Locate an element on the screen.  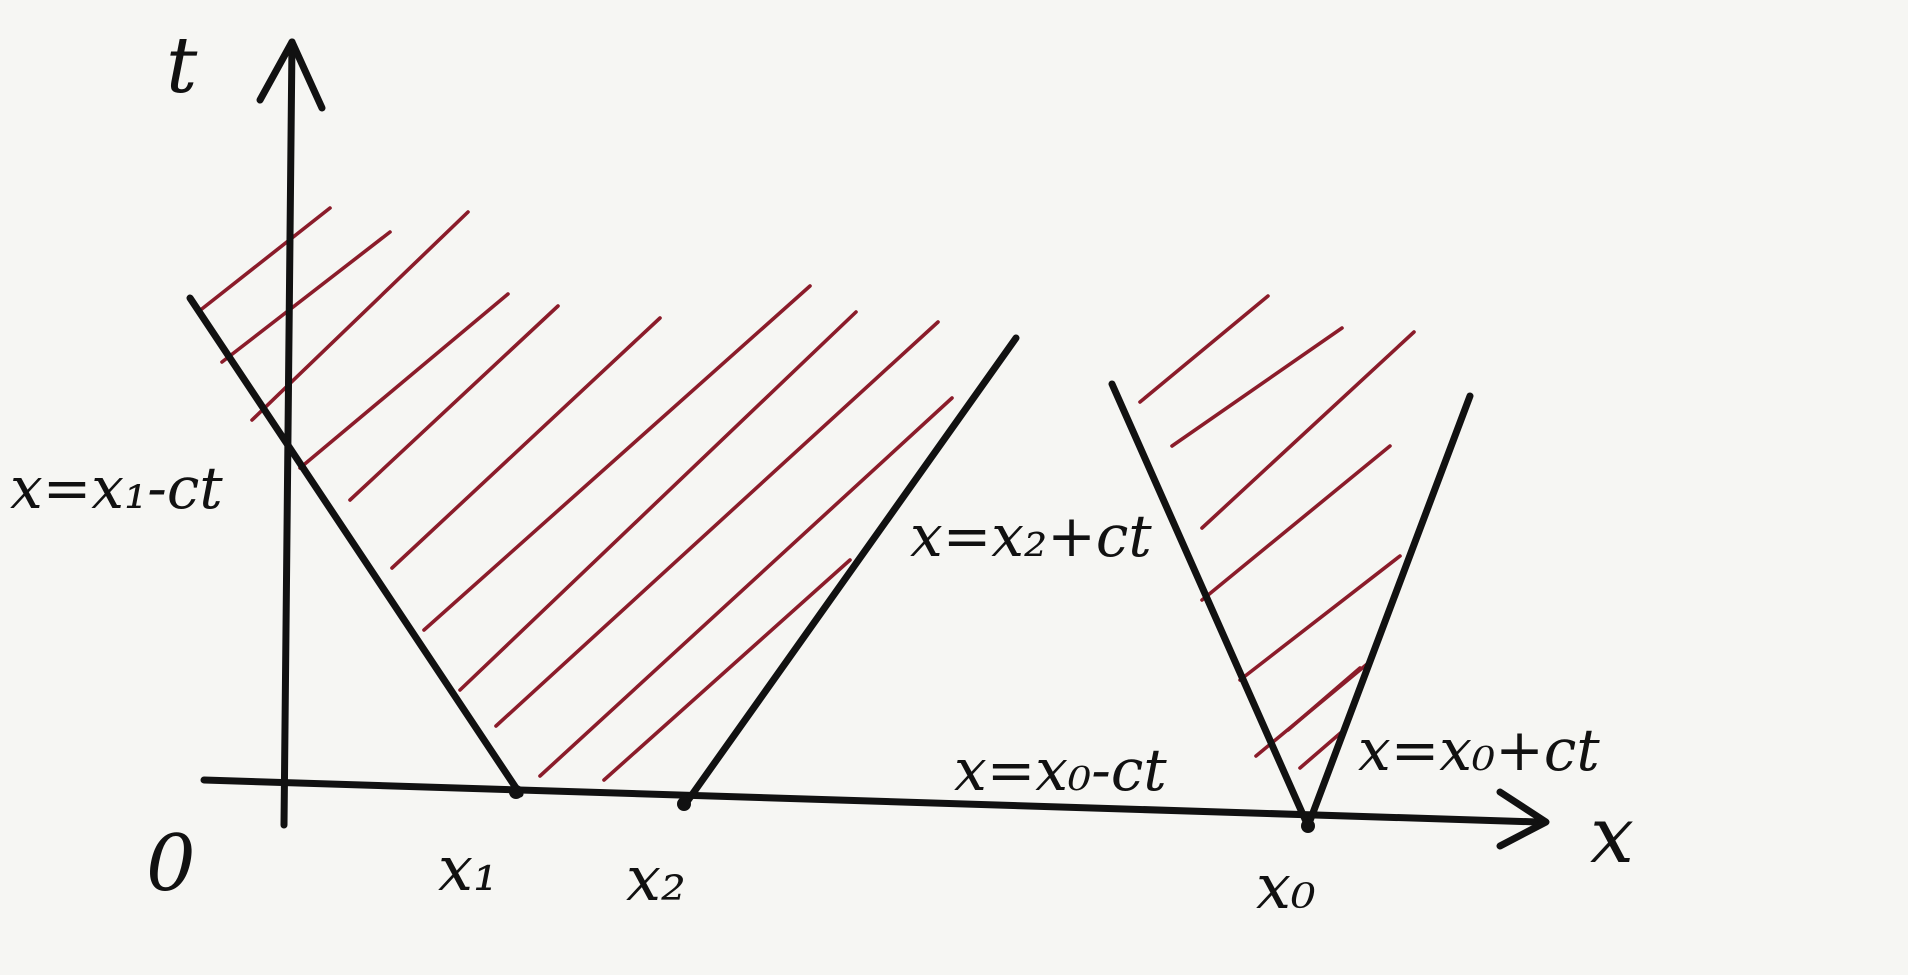
tick-label-x0: x₀ is located at coordinates (1286, 886).